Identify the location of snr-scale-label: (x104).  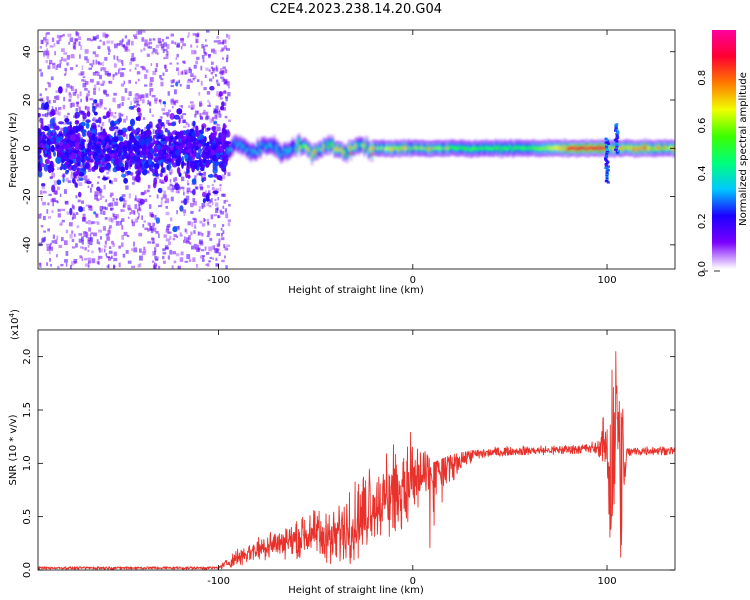
(14, 324).